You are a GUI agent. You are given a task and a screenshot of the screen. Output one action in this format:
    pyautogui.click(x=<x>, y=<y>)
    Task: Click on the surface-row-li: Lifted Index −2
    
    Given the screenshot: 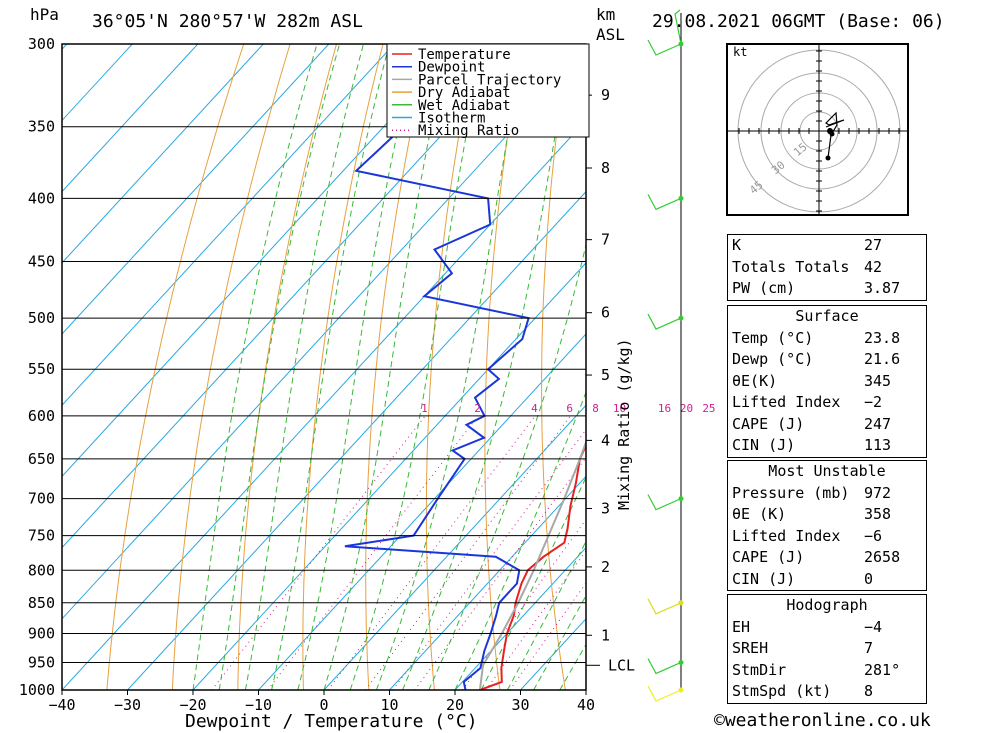 What is the action you would take?
    pyautogui.click(x=807, y=402)
    